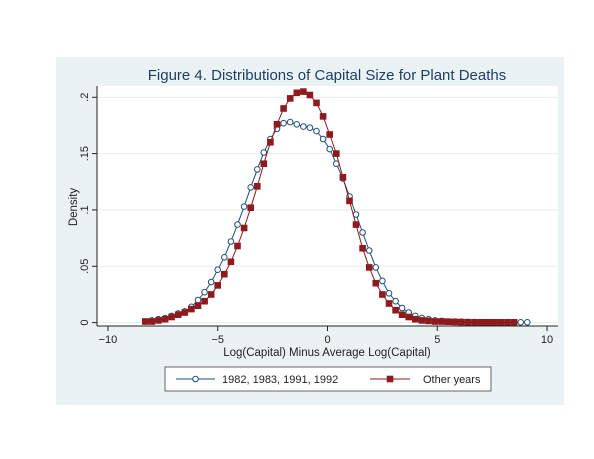 Image resolution: width=594 pixels, height=459 pixels. I want to click on y-tick-label: .1, so click(85, 209).